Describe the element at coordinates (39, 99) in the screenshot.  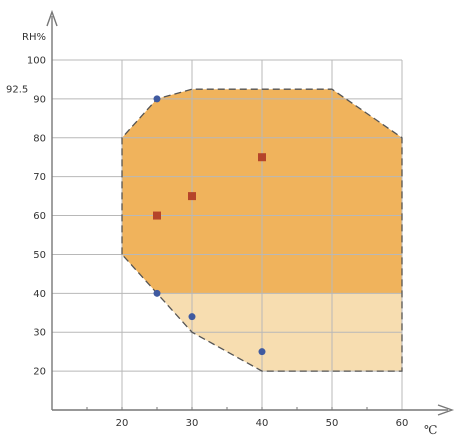
I see `y-tick-label: 90` at that location.